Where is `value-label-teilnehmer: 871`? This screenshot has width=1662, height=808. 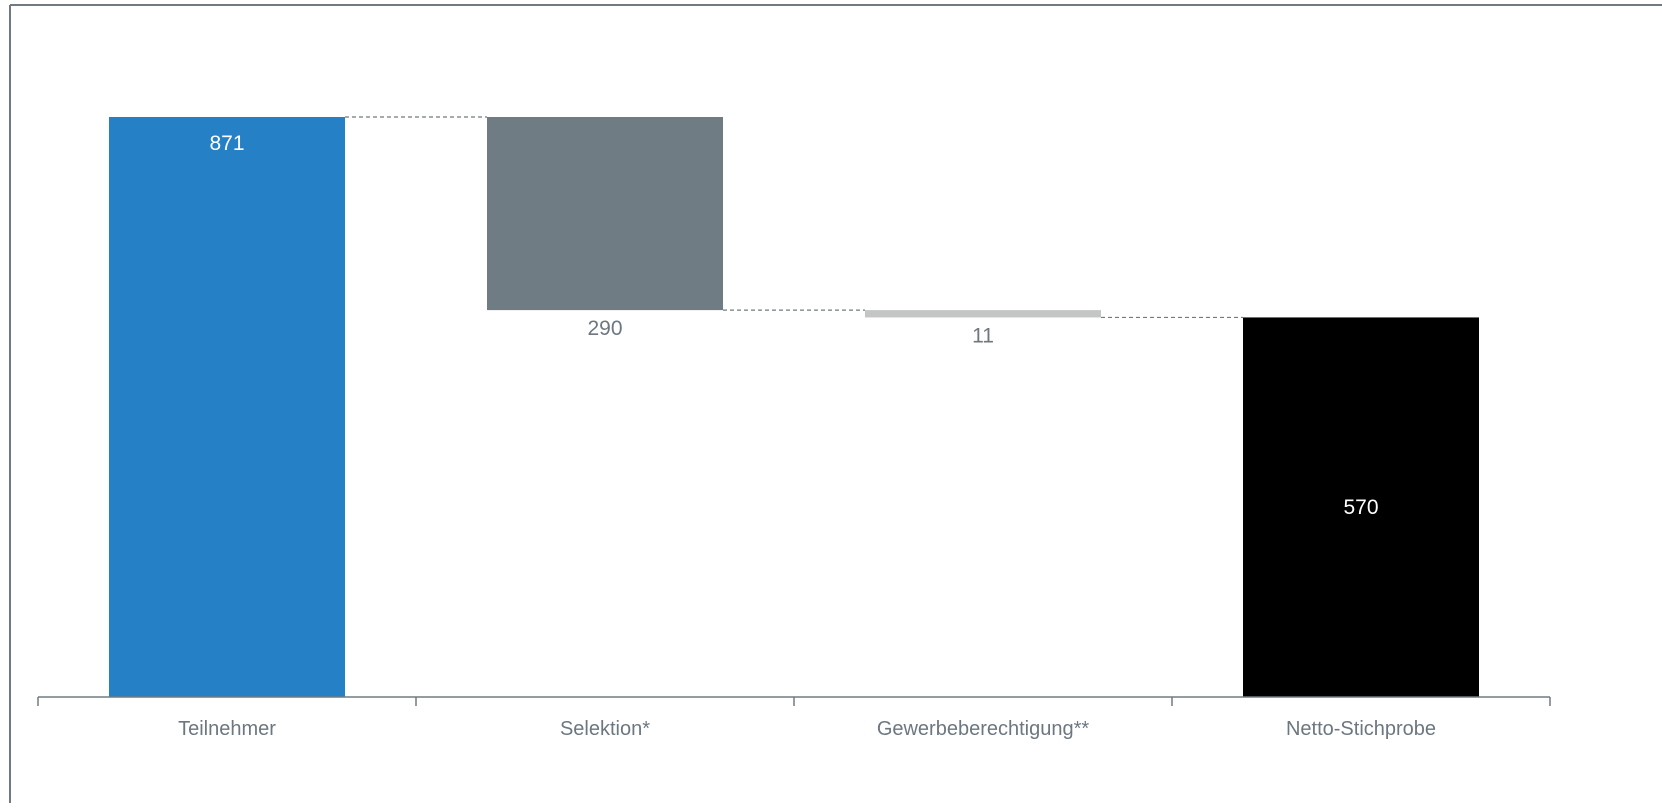 value-label-teilnehmer: 871 is located at coordinates (226, 143).